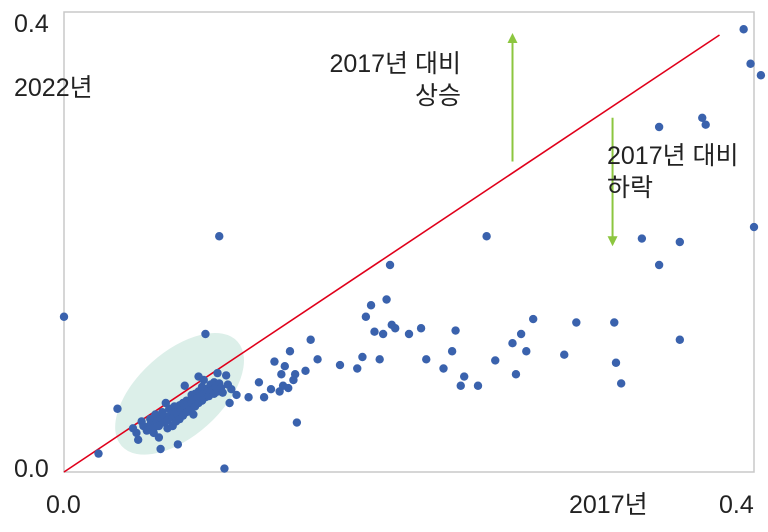 Image resolution: width=768 pixels, height=532 pixels. I want to click on annotation-rise-line2: 상승, so click(437, 96).